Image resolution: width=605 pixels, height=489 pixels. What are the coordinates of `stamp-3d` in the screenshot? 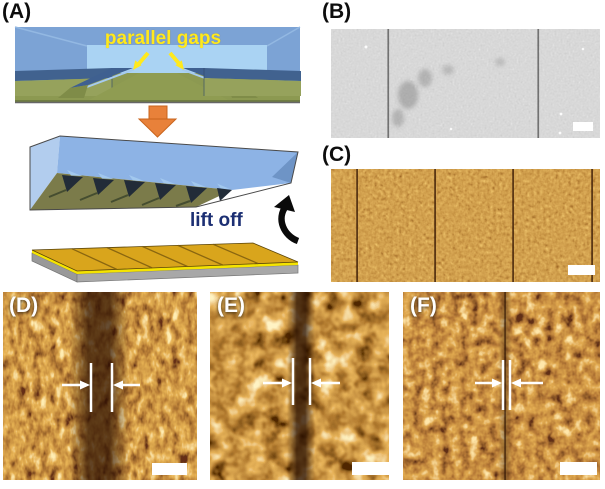 It's located at (164, 173).